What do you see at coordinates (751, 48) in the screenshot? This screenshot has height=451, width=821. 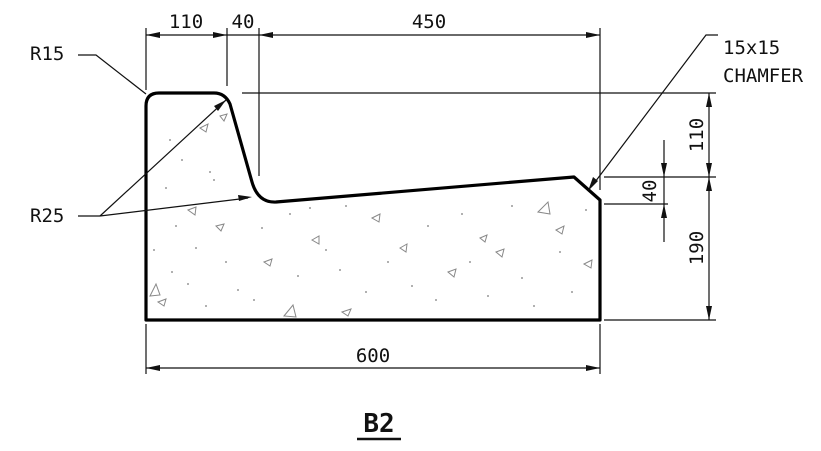 I see `chamfer-size-label: 15x15` at bounding box center [751, 48].